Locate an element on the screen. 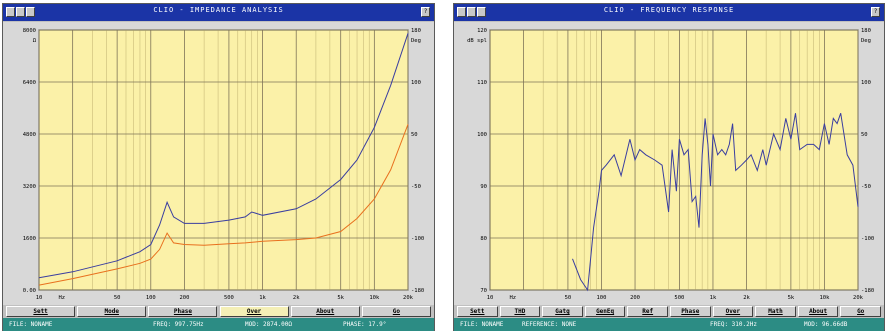 The image size is (886, 333). y-left-tick-label: 100 is located at coordinates (482, 135).